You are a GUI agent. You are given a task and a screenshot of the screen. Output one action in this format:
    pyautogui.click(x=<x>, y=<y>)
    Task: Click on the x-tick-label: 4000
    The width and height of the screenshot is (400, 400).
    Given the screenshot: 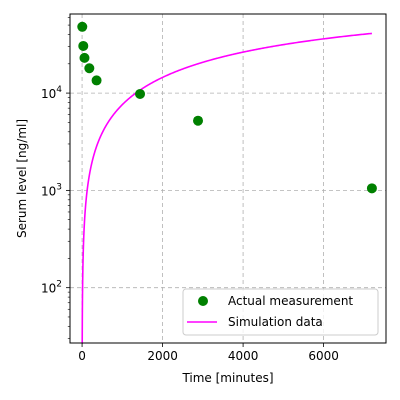 What is the action you would take?
    pyautogui.click(x=243, y=356)
    